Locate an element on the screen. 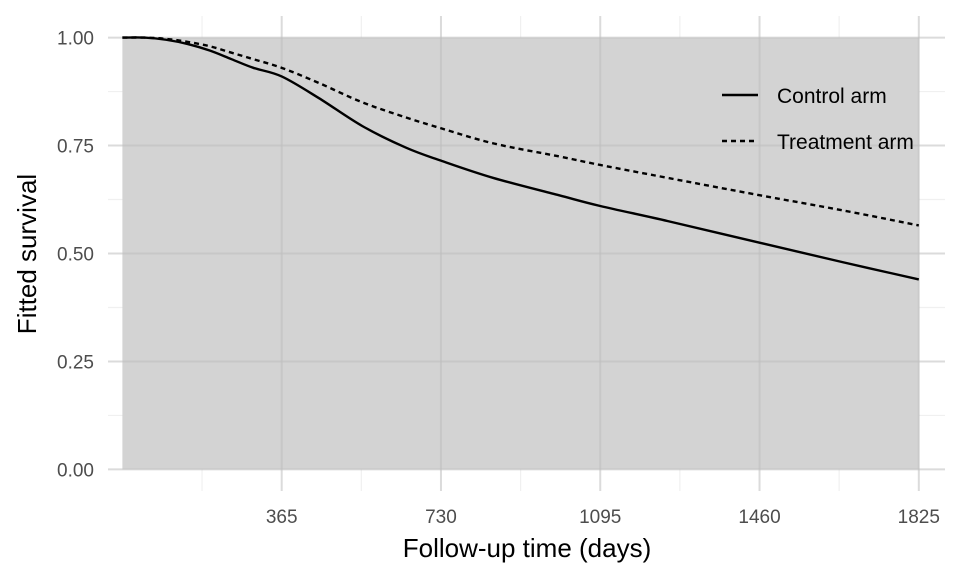 Image resolution: width=960 pixels, height=576 pixels. legend: Control arm Treatment arm is located at coordinates (818, 119).